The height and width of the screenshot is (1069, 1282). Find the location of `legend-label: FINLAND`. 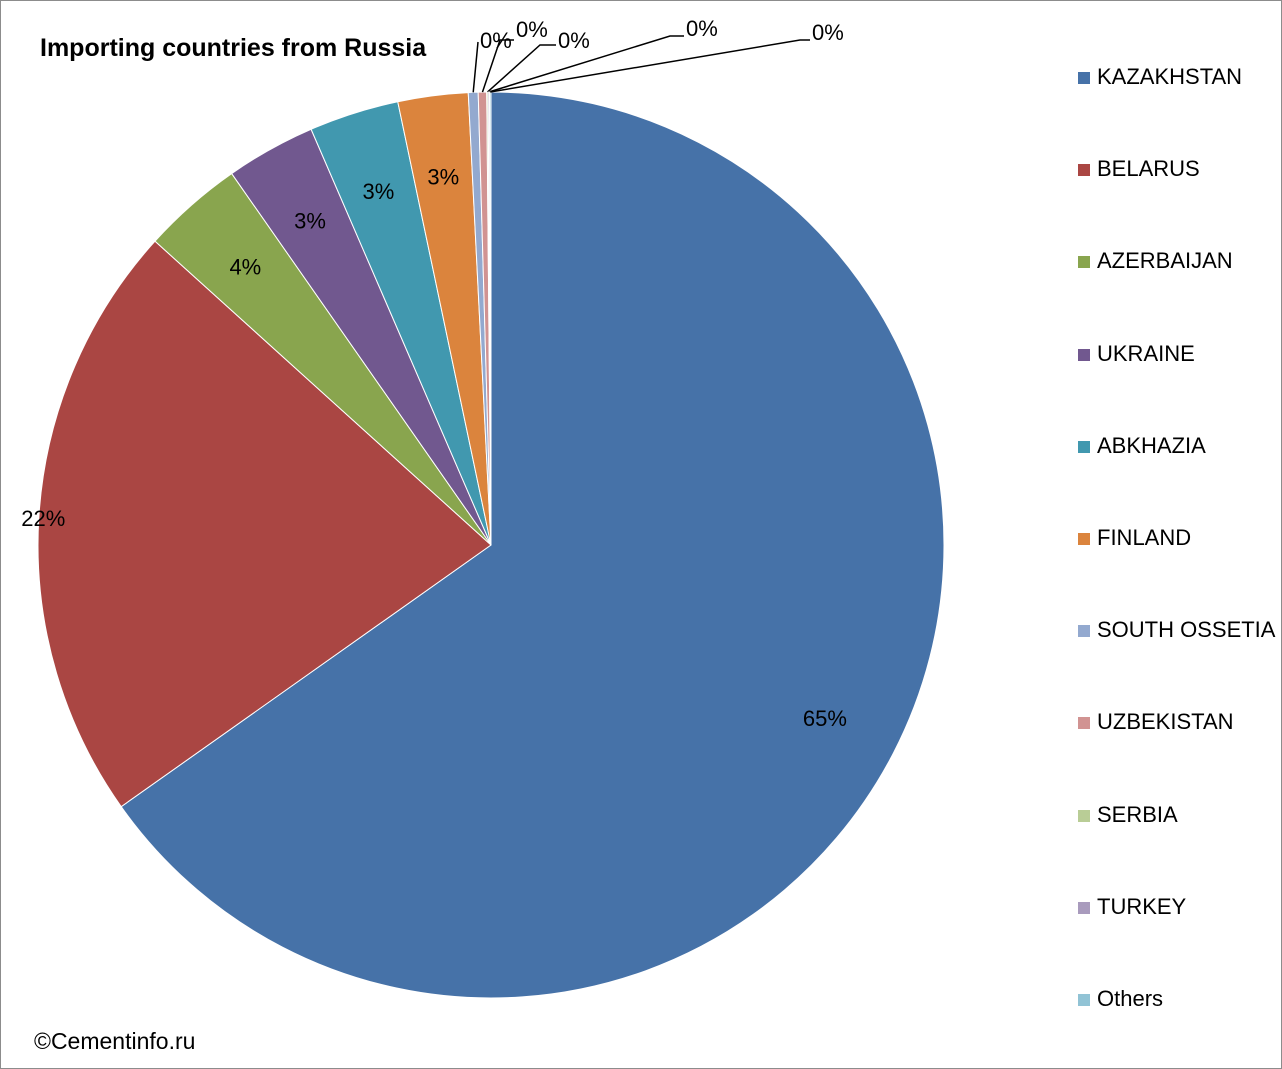

legend-label: FINLAND is located at coordinates (1144, 537).